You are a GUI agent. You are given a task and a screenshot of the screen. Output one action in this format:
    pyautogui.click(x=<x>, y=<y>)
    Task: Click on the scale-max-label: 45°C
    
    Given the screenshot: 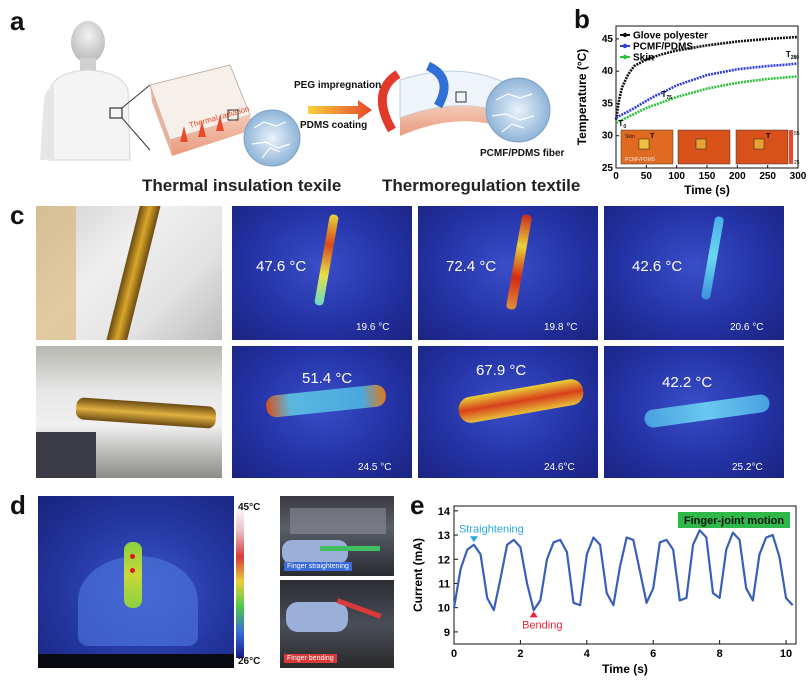 What is the action you would take?
    pyautogui.click(x=249, y=507)
    